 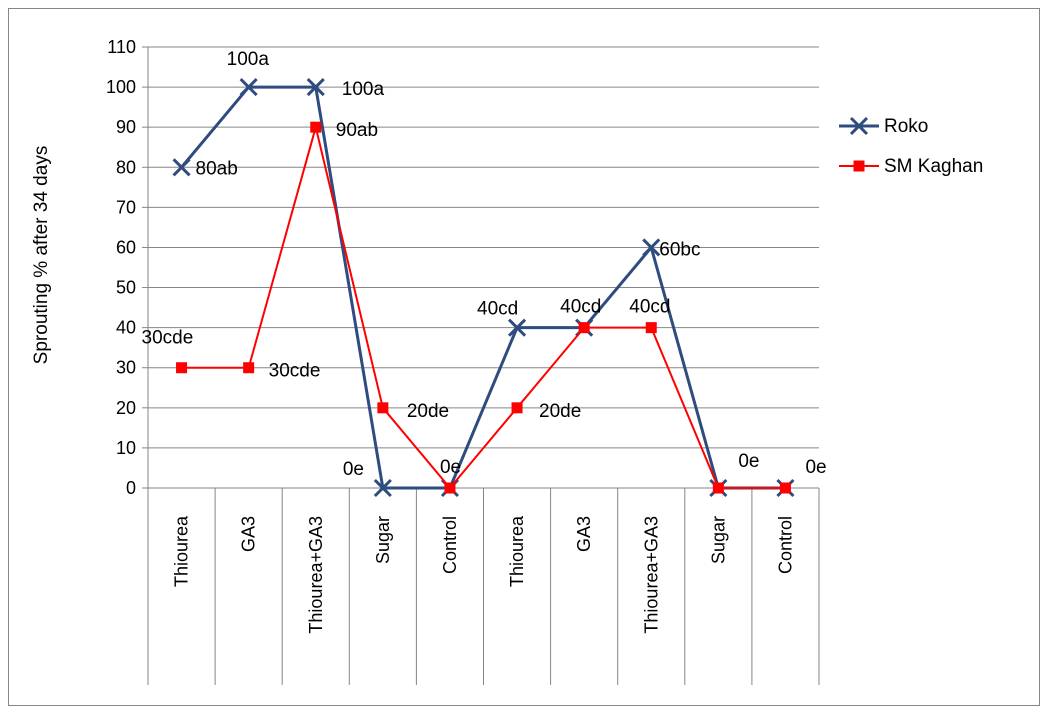 I want to click on data-label: 90ab, so click(x=357, y=130).